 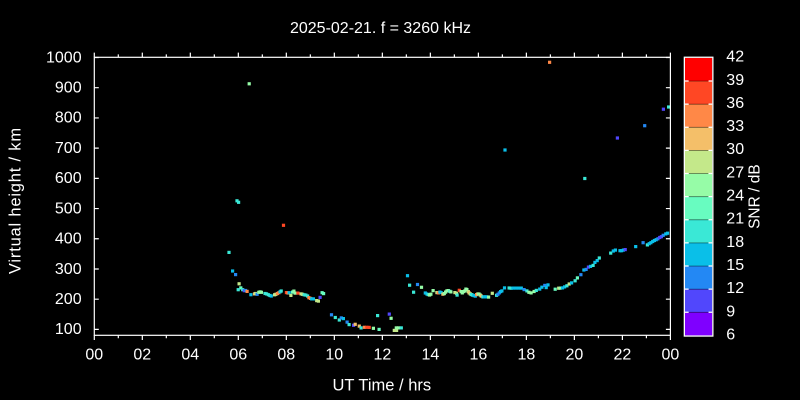 What do you see at coordinates (730, 334) in the screenshot?
I see `svg-text: 6` at bounding box center [730, 334].